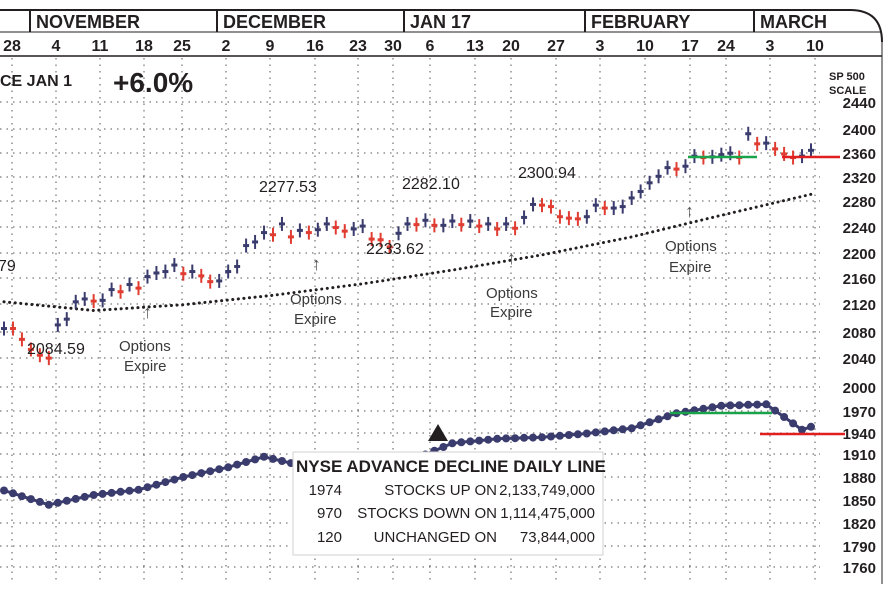  What do you see at coordinates (859, 388) in the screenshot?
I see `y-tick-label: 2000` at bounding box center [859, 388].